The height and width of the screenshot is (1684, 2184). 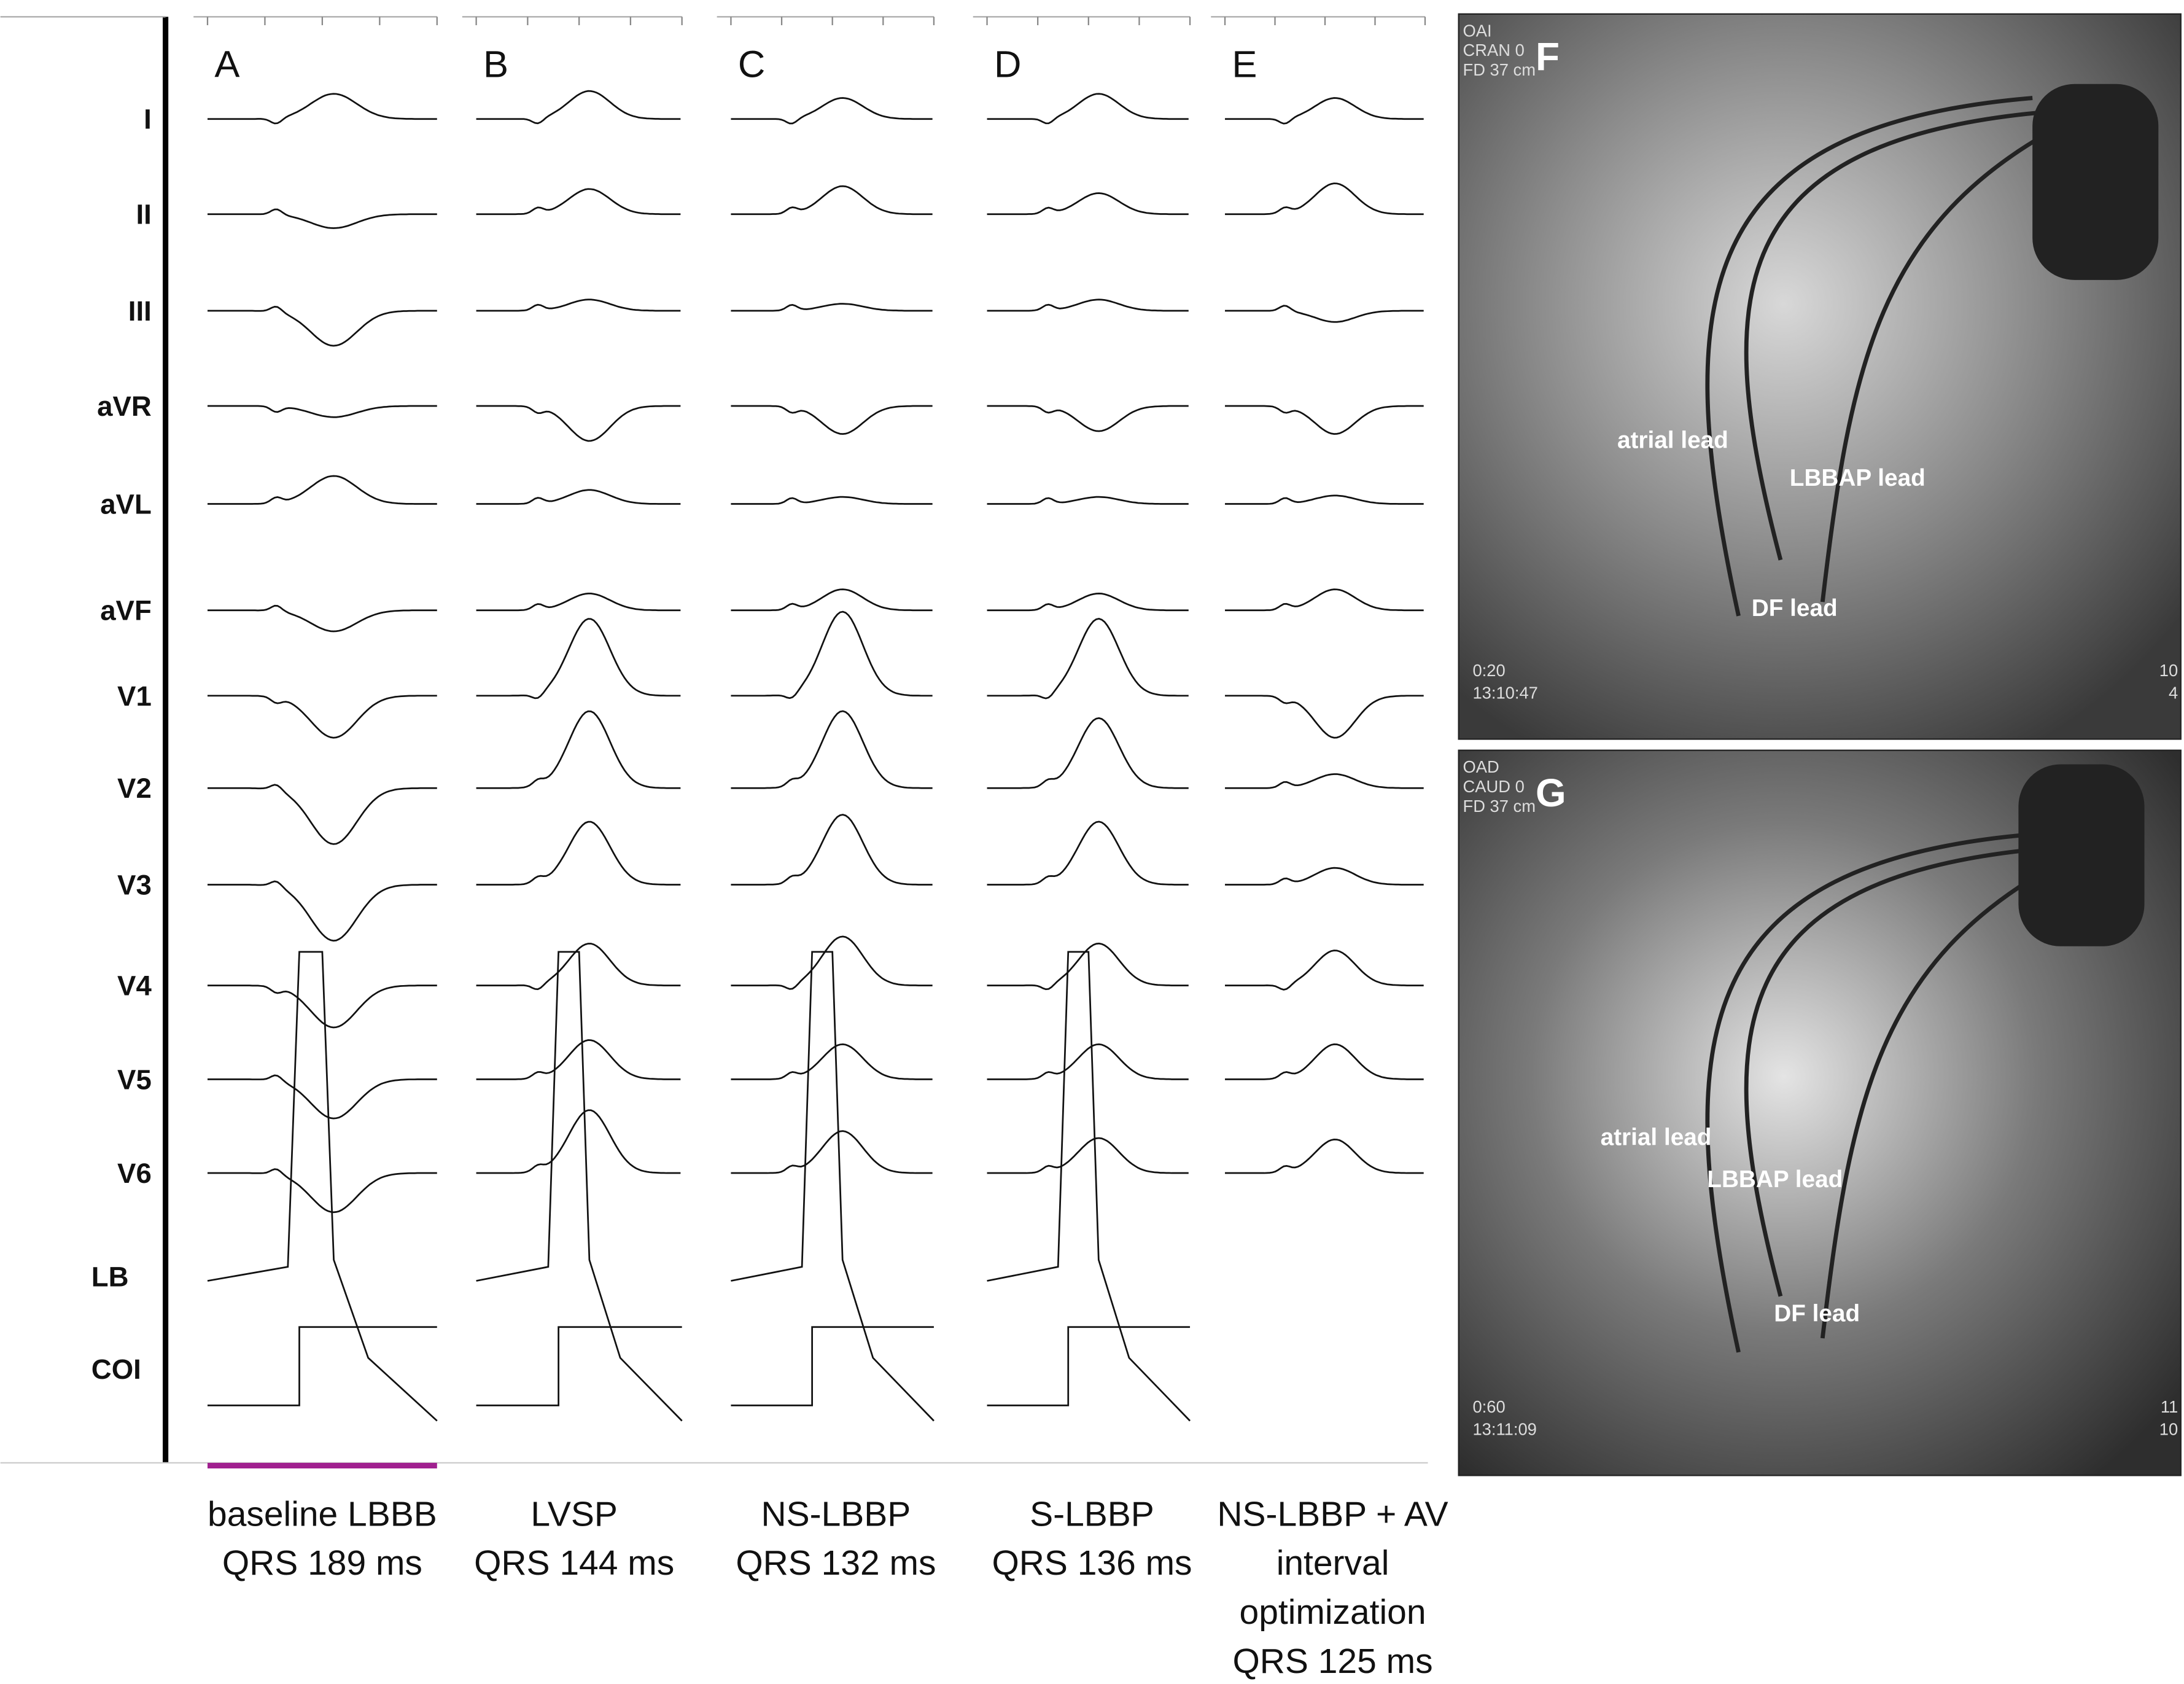 I want to click on lead-label: aVL, so click(x=126, y=504).